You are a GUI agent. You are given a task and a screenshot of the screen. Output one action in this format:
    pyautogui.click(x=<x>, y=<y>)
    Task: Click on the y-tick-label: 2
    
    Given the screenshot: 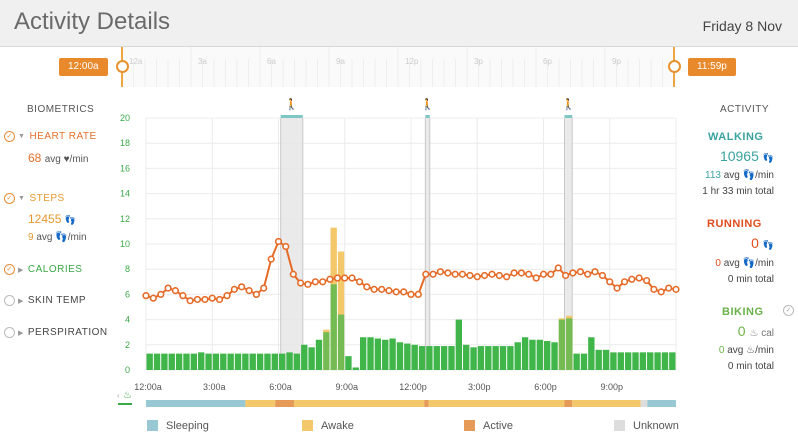 What is the action you would take?
    pyautogui.click(x=127, y=345)
    